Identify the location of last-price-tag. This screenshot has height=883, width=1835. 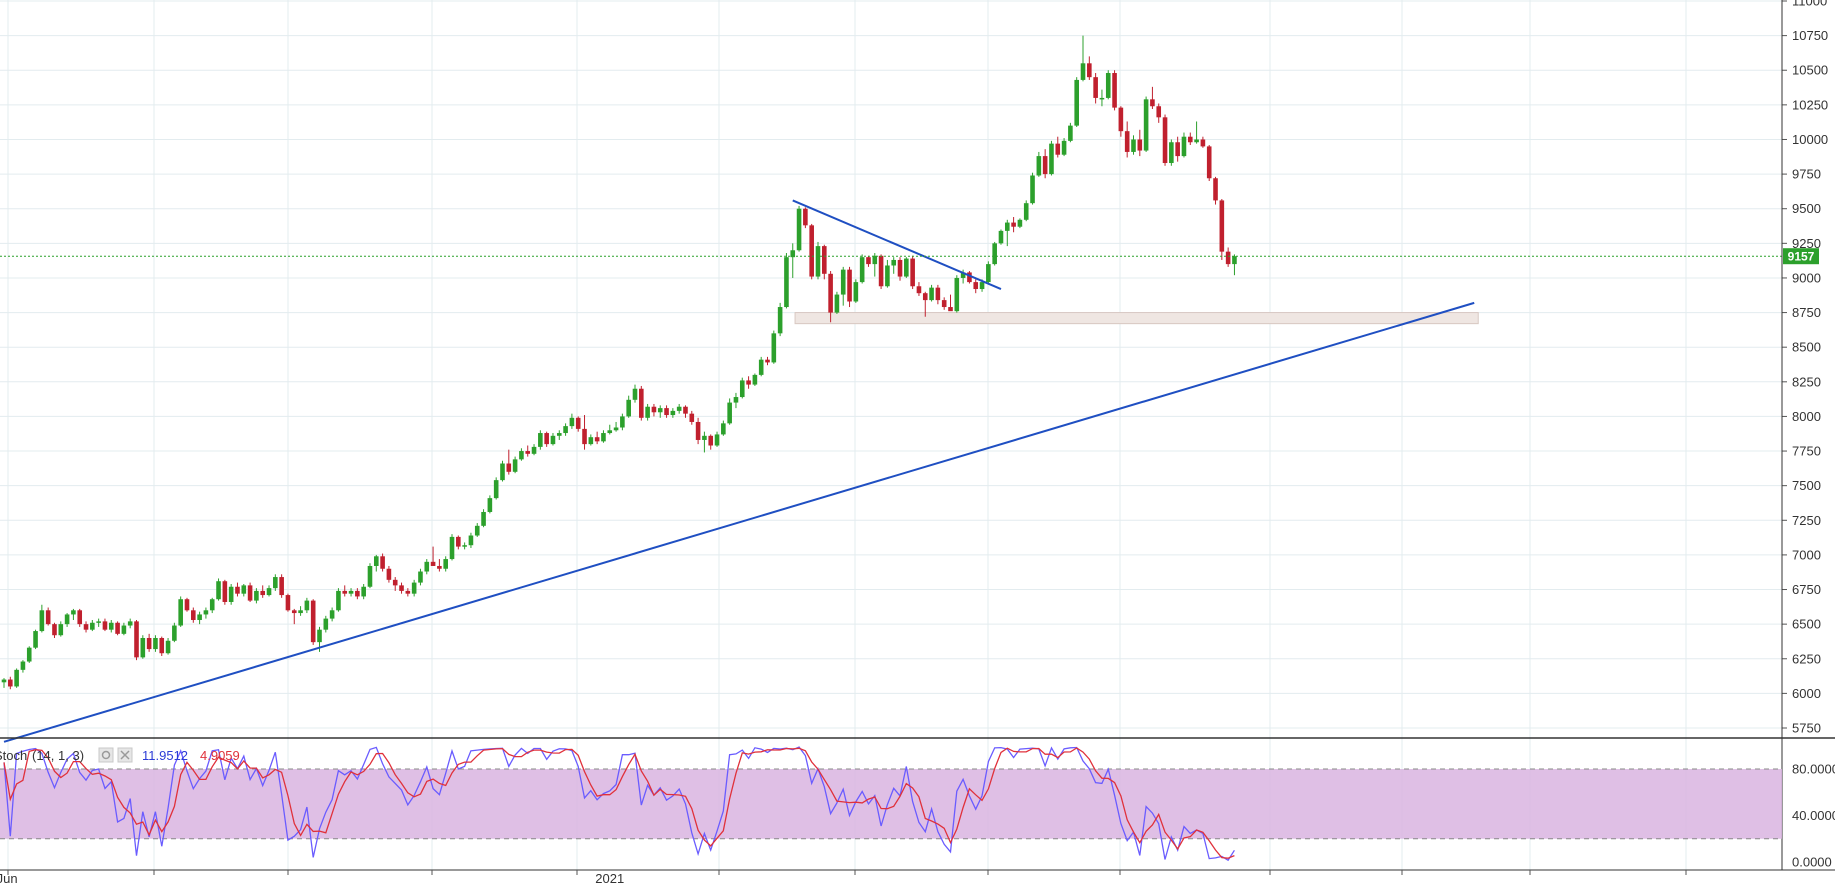
(1801, 256).